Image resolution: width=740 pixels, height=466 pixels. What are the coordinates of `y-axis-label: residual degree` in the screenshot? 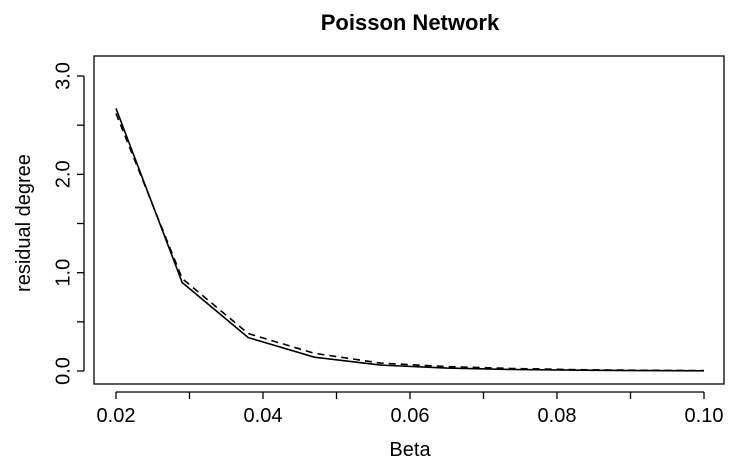 It's located at (24, 223).